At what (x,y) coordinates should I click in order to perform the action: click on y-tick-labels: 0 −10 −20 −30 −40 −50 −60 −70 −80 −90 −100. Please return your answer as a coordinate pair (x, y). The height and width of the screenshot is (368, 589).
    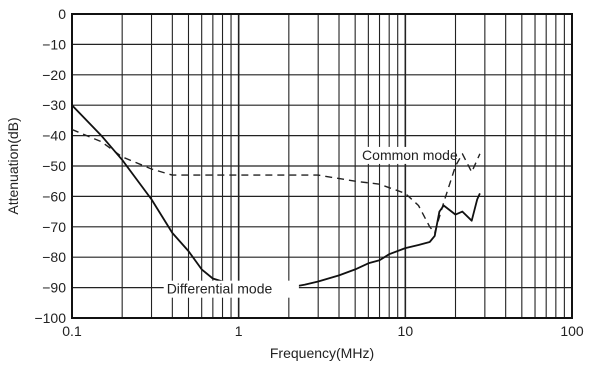
    Looking at the image, I should click on (50, 166).